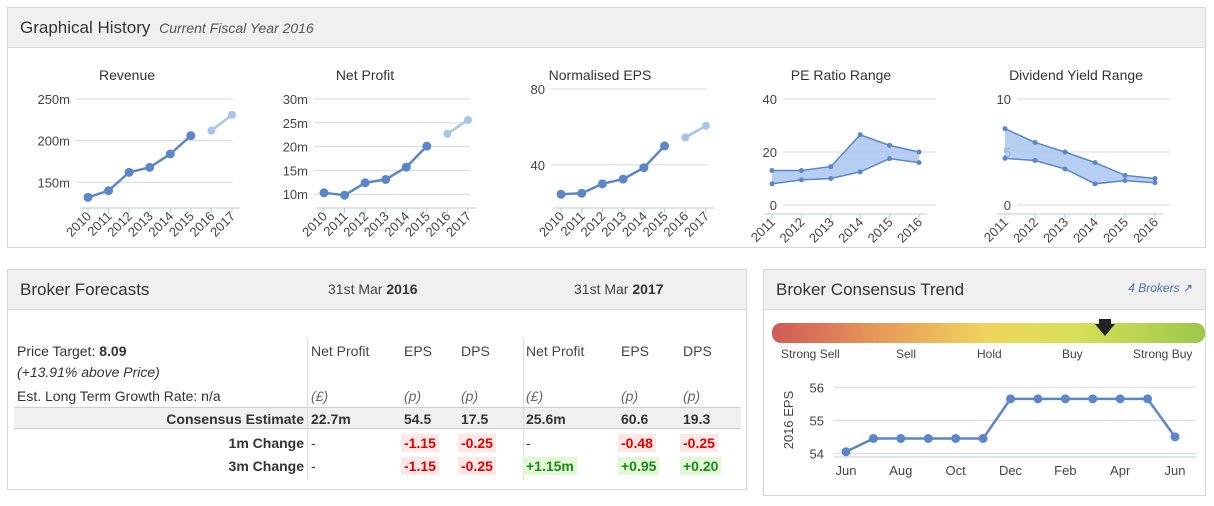 Image resolution: width=1214 pixels, height=506 pixels. I want to click on cell-value: 17.5, so click(475, 419).